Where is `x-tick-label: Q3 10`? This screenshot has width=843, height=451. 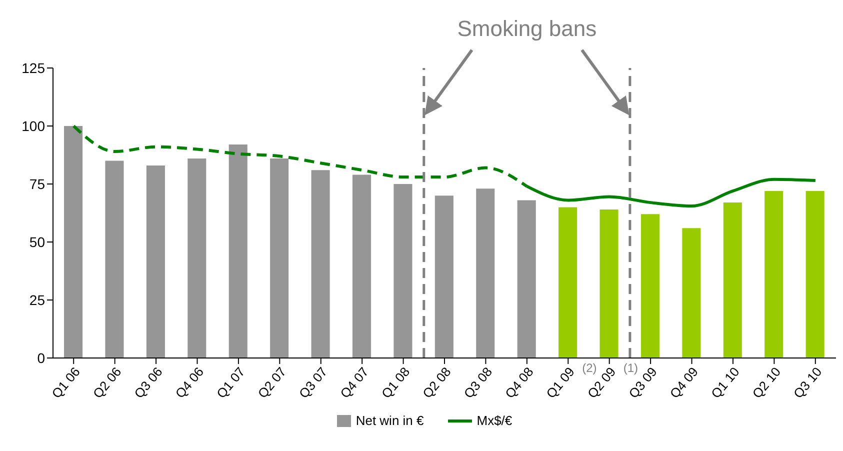 x-tick-label: Q3 10 is located at coordinates (807, 382).